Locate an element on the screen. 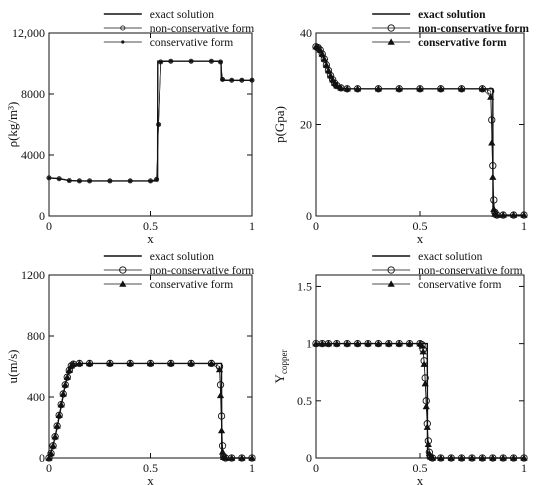  y-tick-label: 12,000 is located at coordinates (28, 33).